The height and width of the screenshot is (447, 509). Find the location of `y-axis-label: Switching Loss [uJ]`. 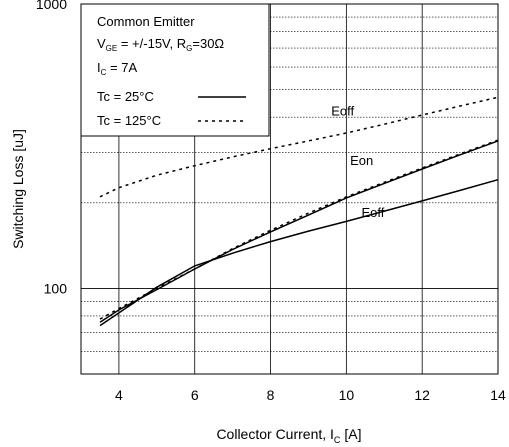

y-axis-label: Switching Loss [uJ] is located at coordinates (18, 189).